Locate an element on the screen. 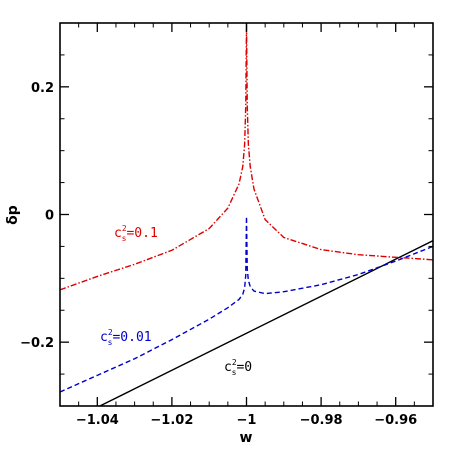 The height and width of the screenshot is (457, 457). series-label-value: =0 is located at coordinates (244, 367).